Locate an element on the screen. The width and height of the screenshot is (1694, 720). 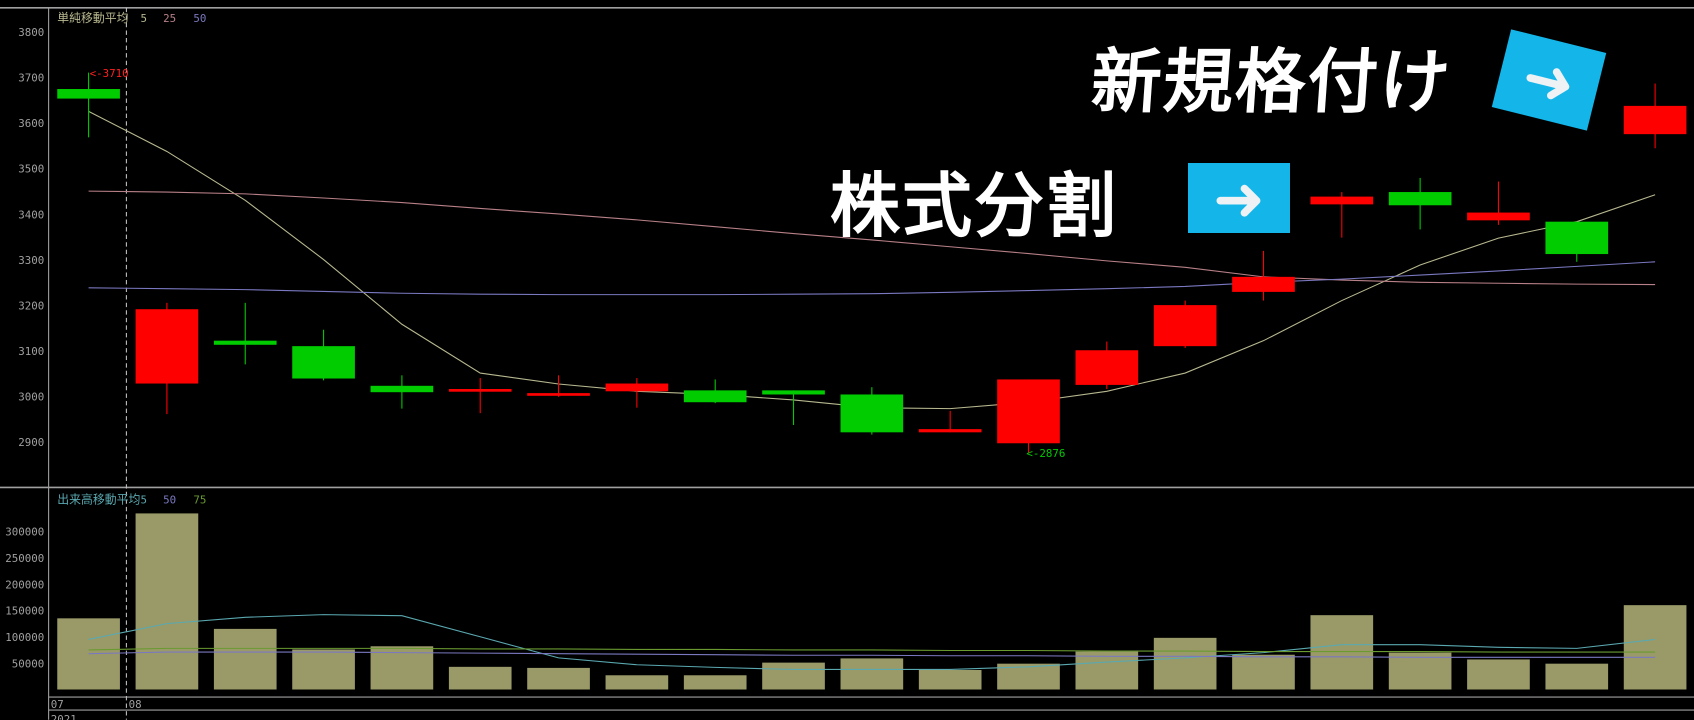
price-tick-label: 3700 is located at coordinates (31, 77).